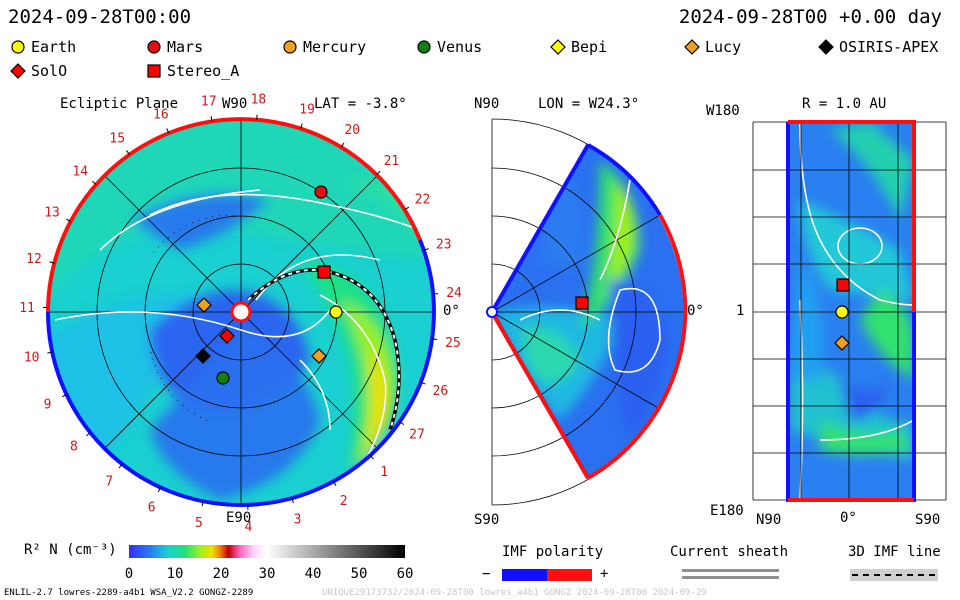  I want to click on meridional-top-label: N90, so click(487, 104).